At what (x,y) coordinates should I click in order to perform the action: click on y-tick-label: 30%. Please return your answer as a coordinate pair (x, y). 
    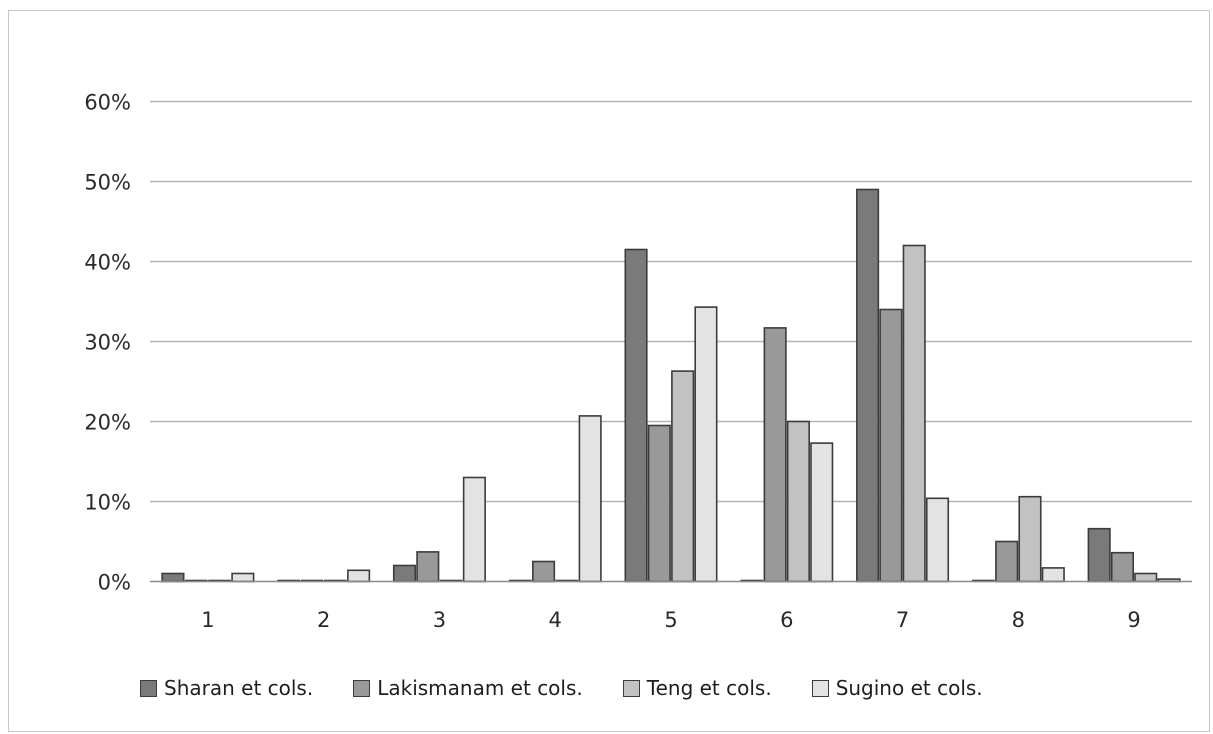
    Looking at the image, I should click on (107, 343).